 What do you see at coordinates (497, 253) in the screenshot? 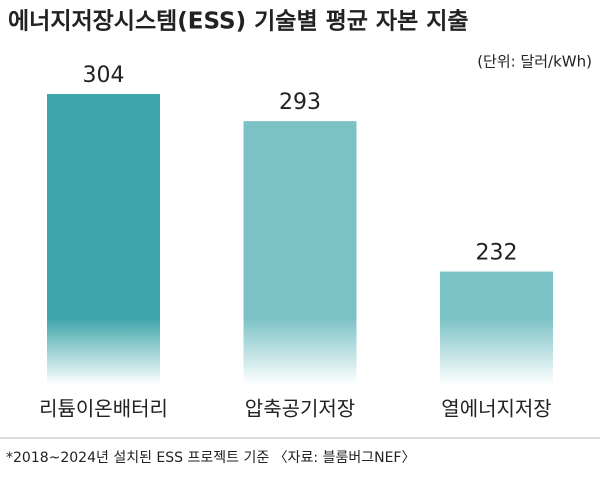
I see `value-label: 232` at bounding box center [497, 253].